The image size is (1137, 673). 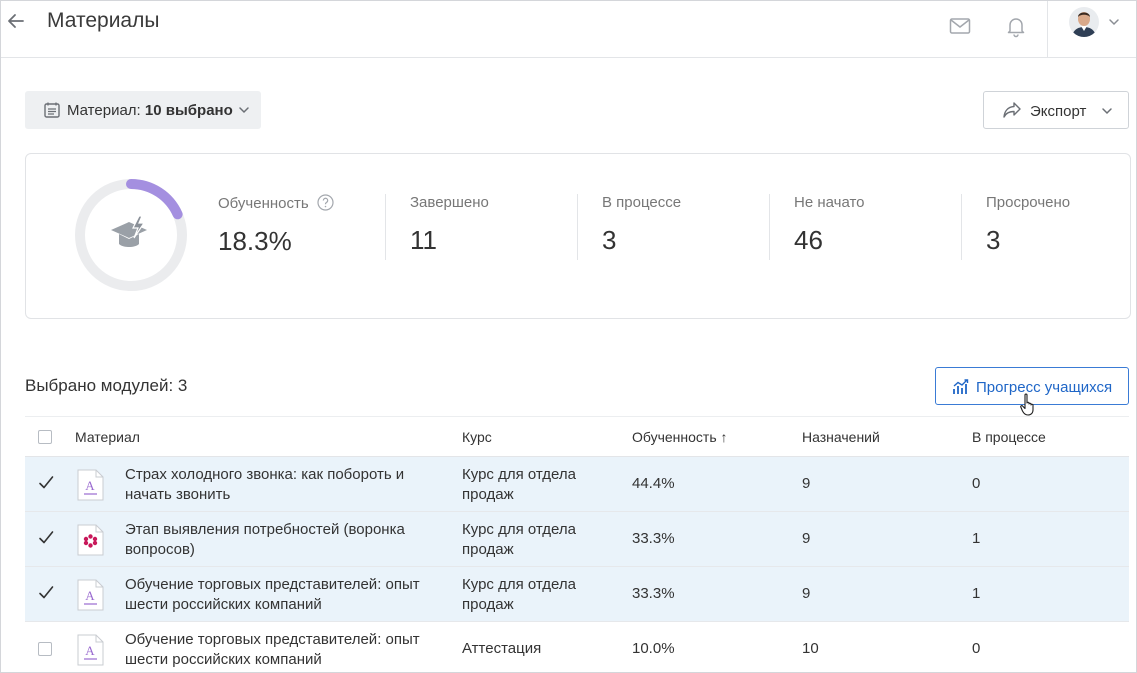 I want to click on progress-donut, so click(x=131, y=235).